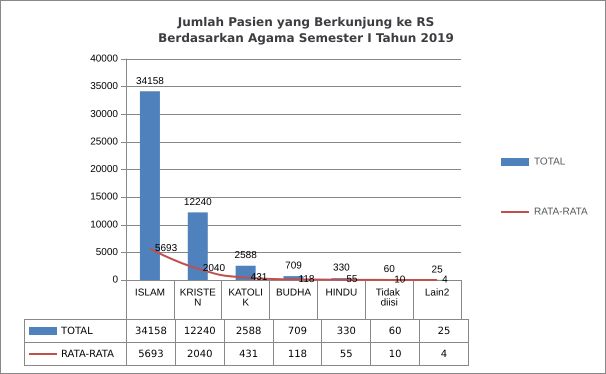 Image resolution: width=606 pixels, height=374 pixels. I want to click on data-label: 709, so click(297, 331).